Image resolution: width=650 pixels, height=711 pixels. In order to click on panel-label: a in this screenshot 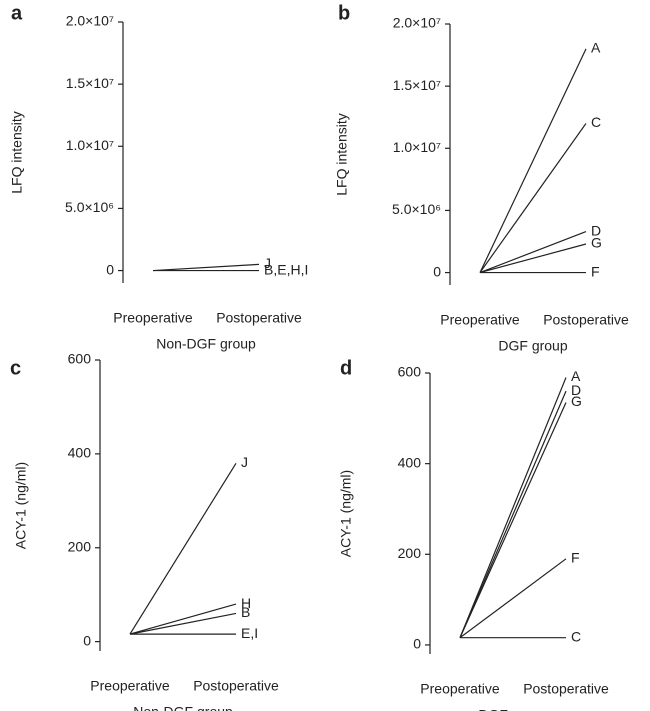, I will do `click(17, 13)`.